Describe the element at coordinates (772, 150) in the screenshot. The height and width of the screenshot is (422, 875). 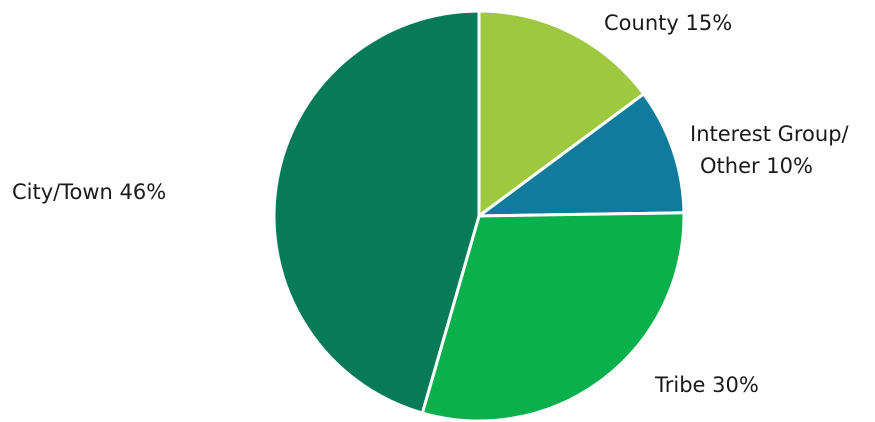
I see `slice-label-interest-group: Interest Group/ Other 10%` at that location.